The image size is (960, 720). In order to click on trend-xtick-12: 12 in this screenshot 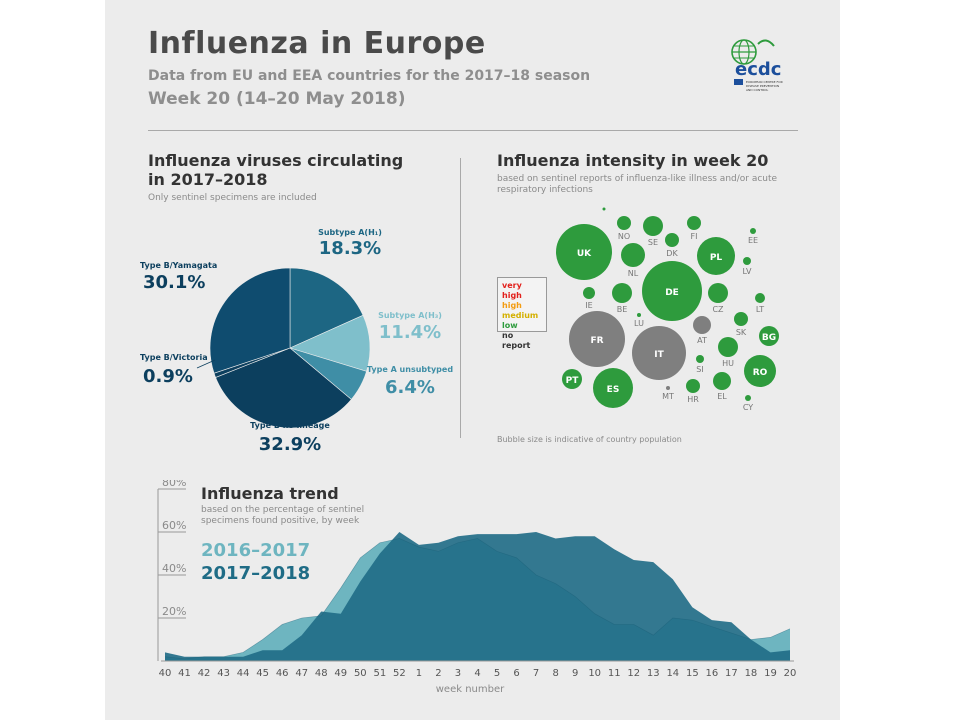, I will do `click(633, 673)`.